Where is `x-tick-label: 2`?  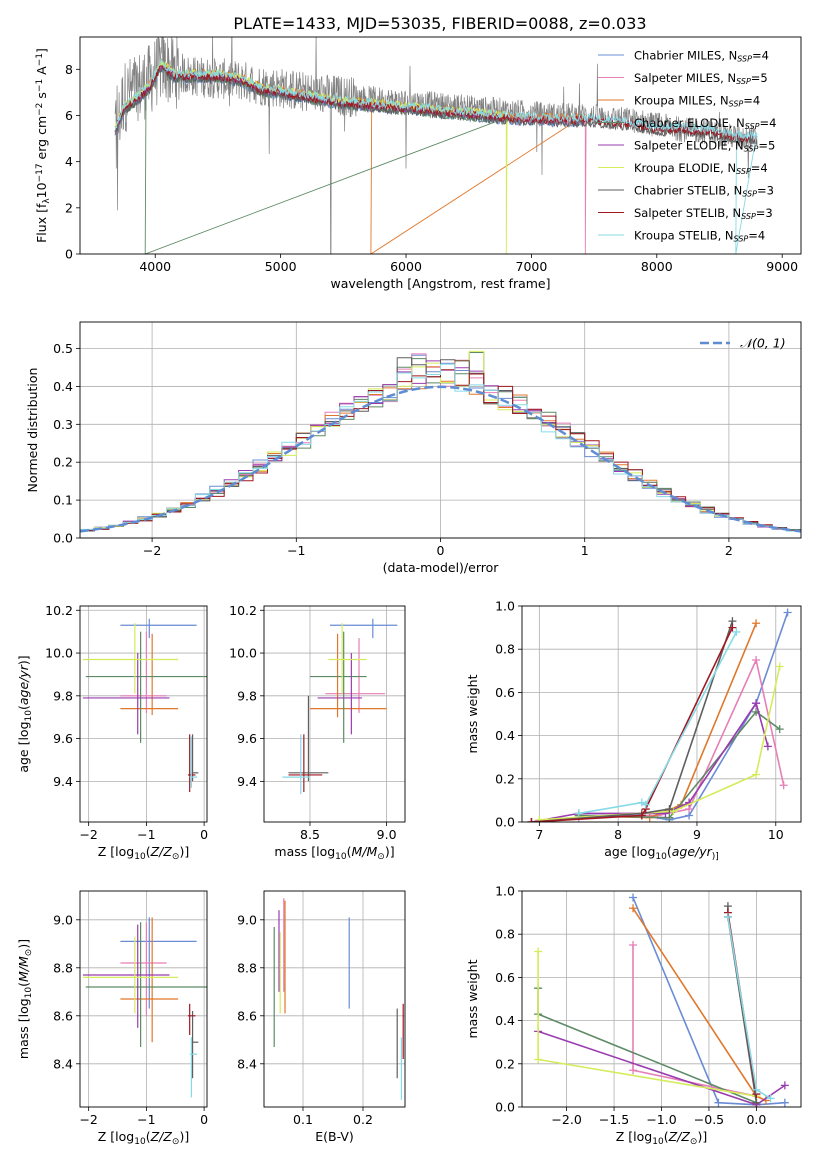 x-tick-label: 2 is located at coordinates (729, 550).